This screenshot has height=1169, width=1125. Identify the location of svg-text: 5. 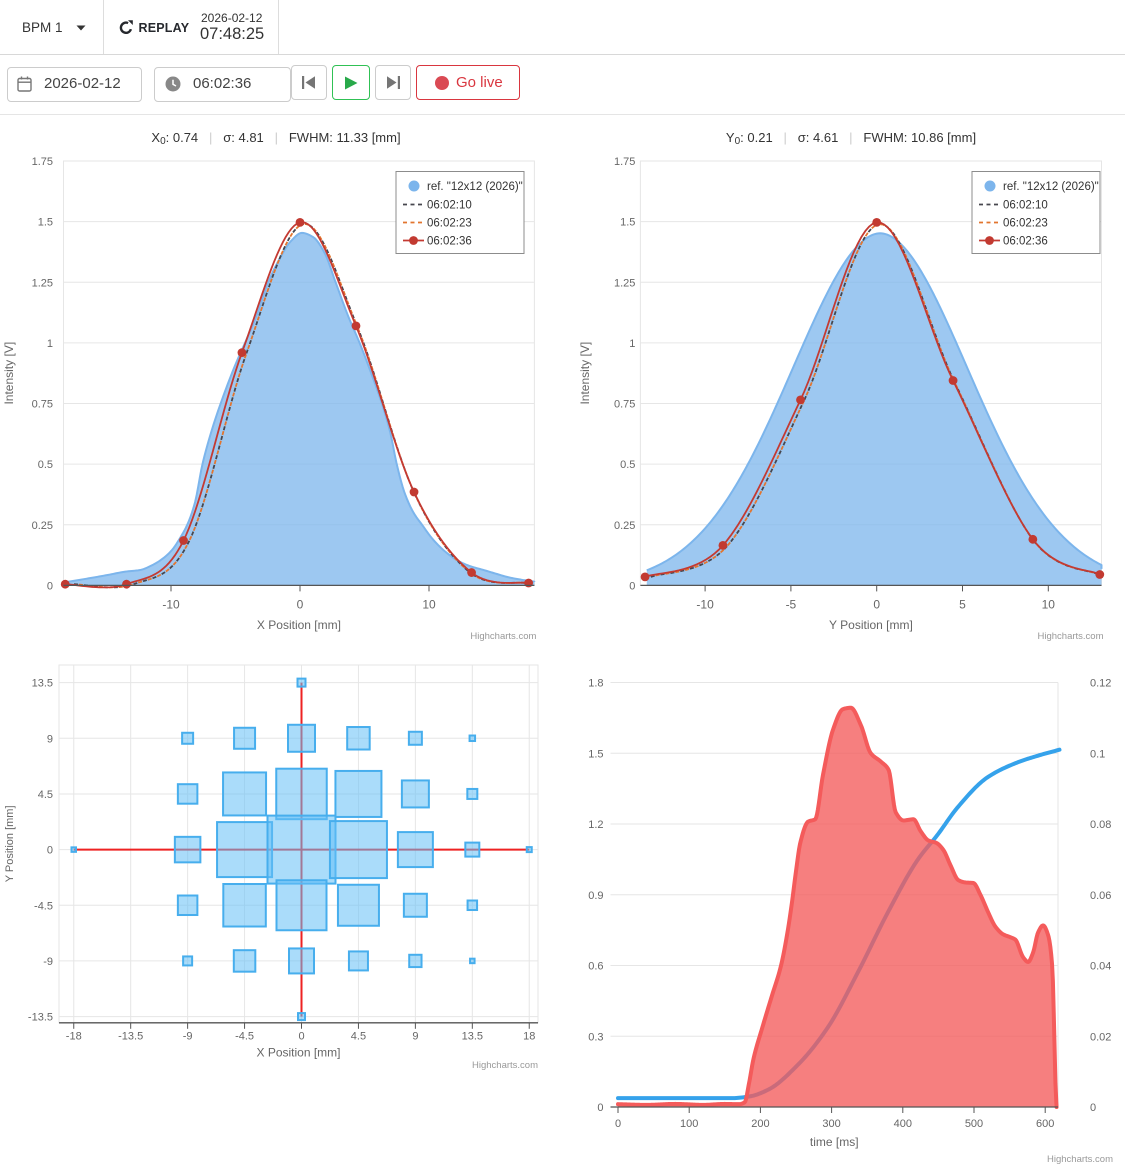
(962, 604).